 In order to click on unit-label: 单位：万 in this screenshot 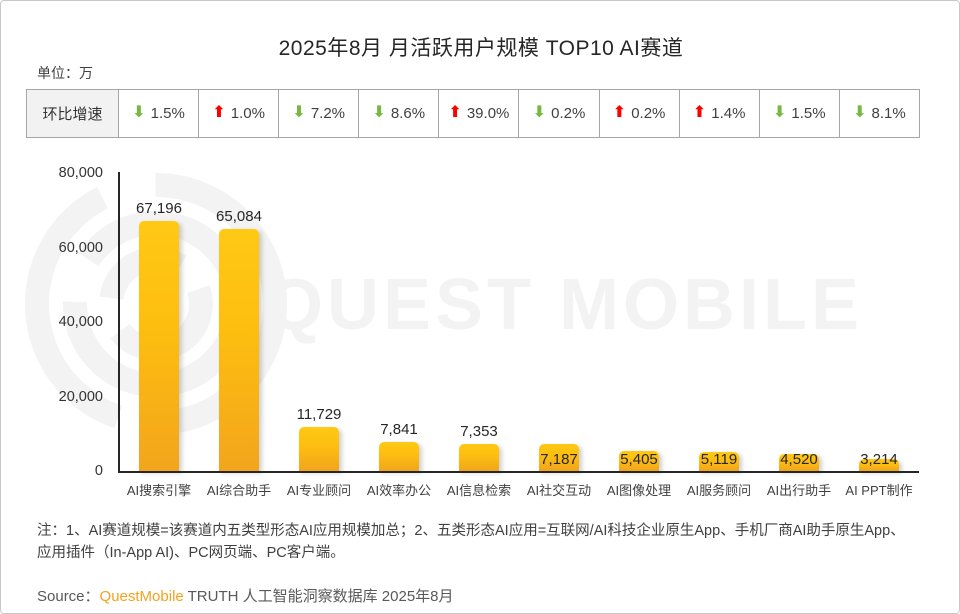, I will do `click(65, 73)`.